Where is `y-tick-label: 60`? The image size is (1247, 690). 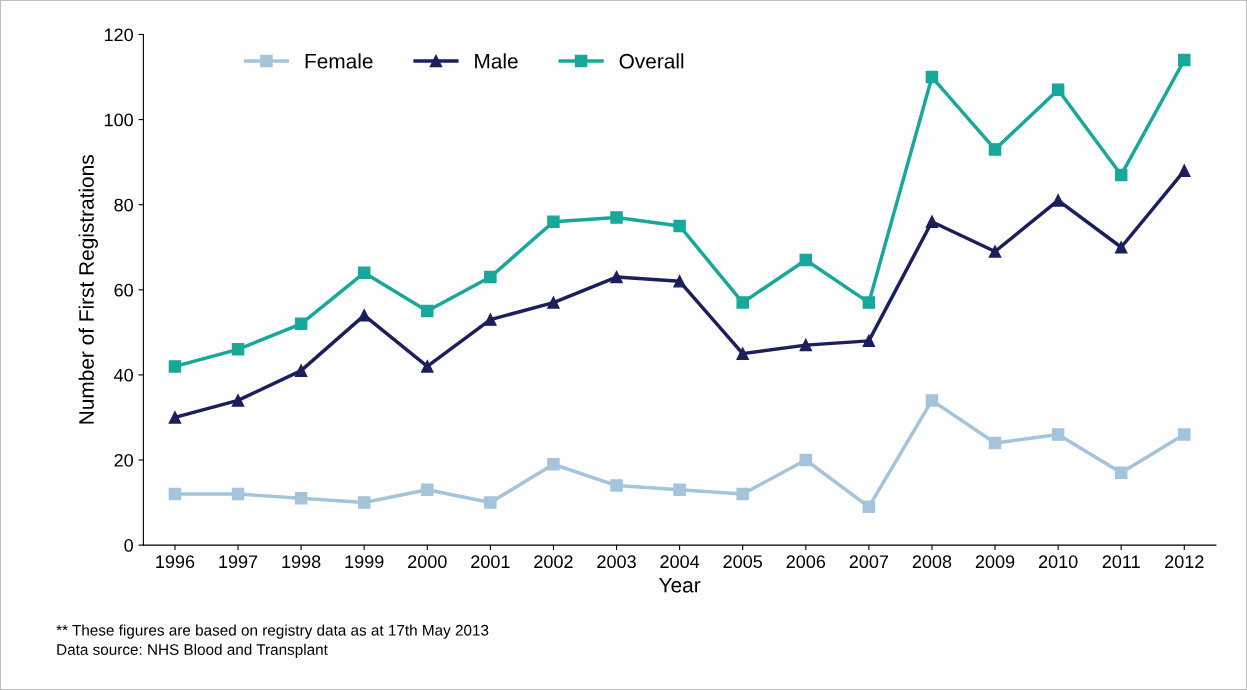
y-tick-label: 60 is located at coordinates (123, 290).